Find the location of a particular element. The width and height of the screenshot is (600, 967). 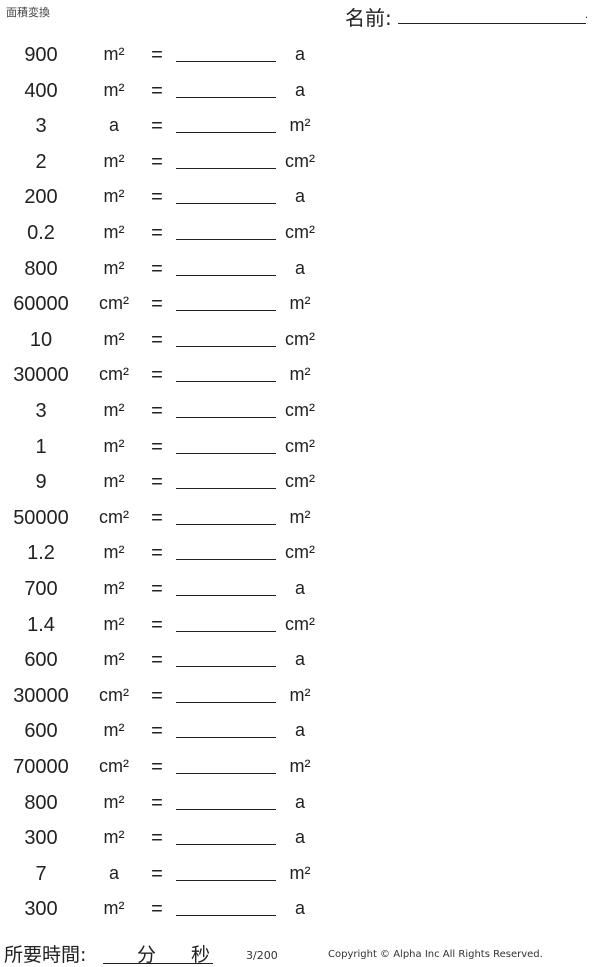

problem-value: 10 is located at coordinates (41, 339).